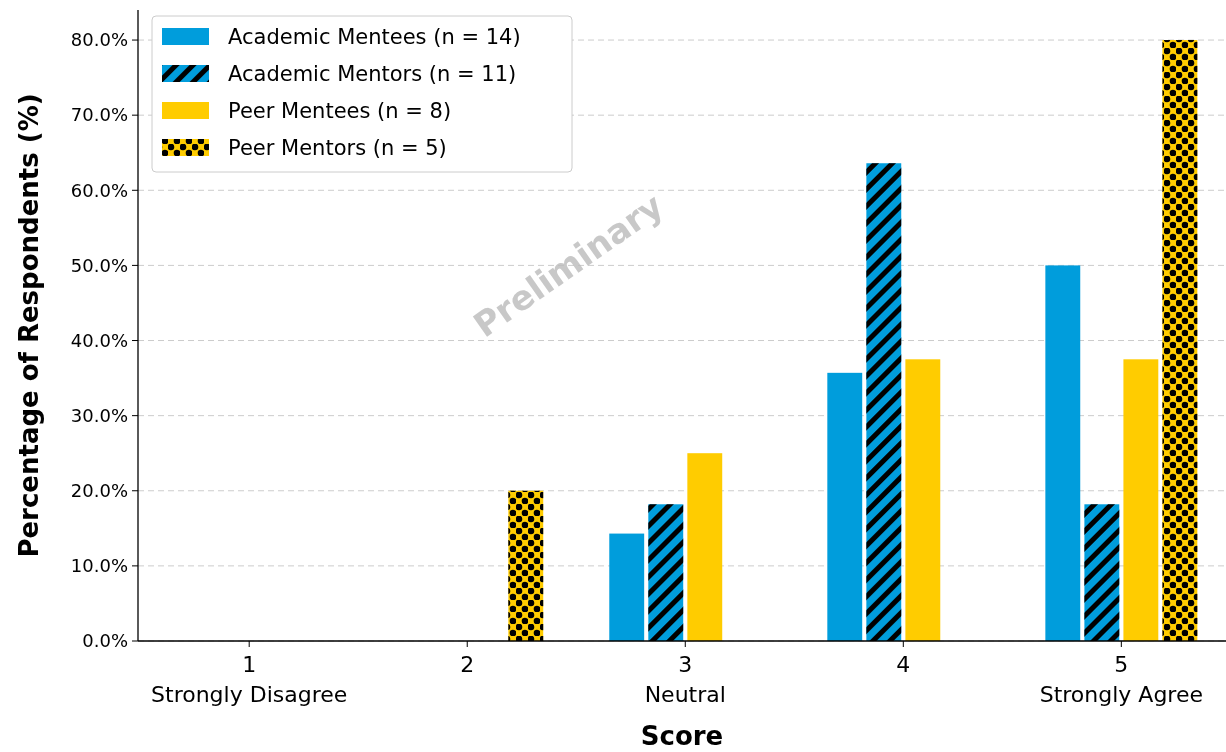 The image size is (1226, 752). I want to click on legend-label: Academic Mentors (n = 11), so click(372, 74).